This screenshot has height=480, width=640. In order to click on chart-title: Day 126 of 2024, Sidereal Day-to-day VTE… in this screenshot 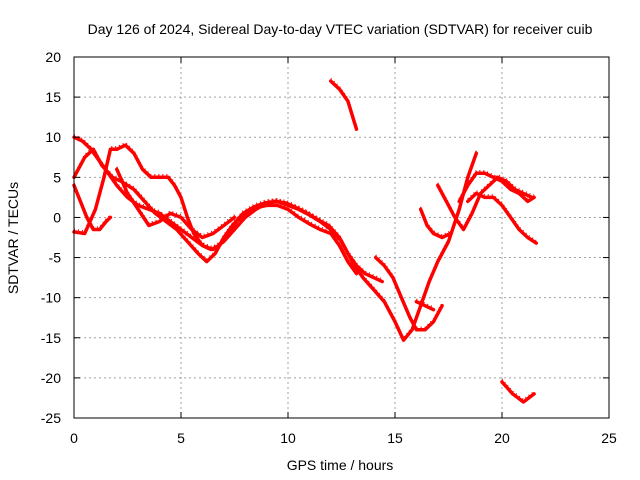, I will do `click(340, 29)`.